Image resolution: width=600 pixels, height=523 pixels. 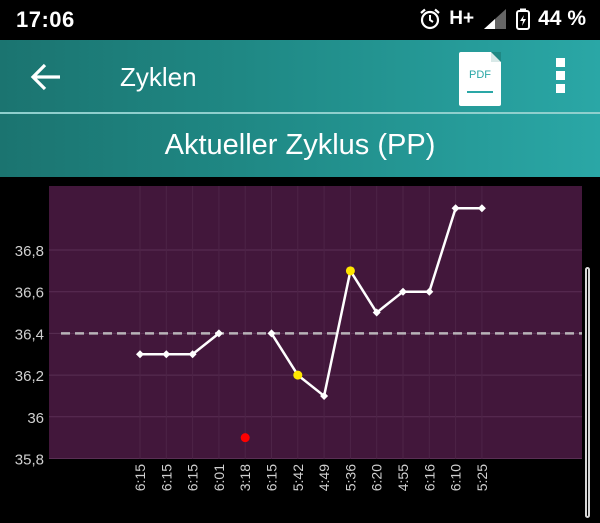 I want to click on x-tick-label: 5:36, so click(x=350, y=477).